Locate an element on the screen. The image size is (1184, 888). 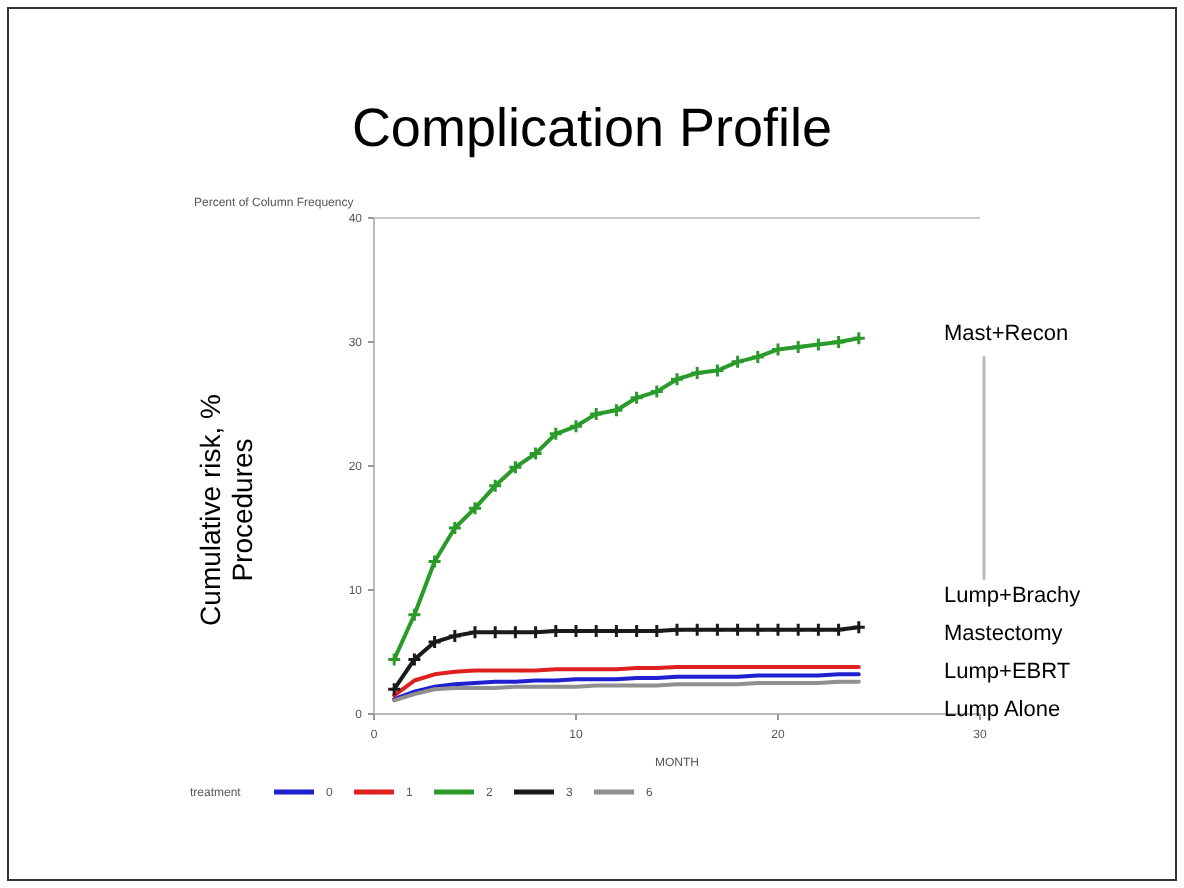
annotation: Lump+EBRT is located at coordinates (1007, 672).